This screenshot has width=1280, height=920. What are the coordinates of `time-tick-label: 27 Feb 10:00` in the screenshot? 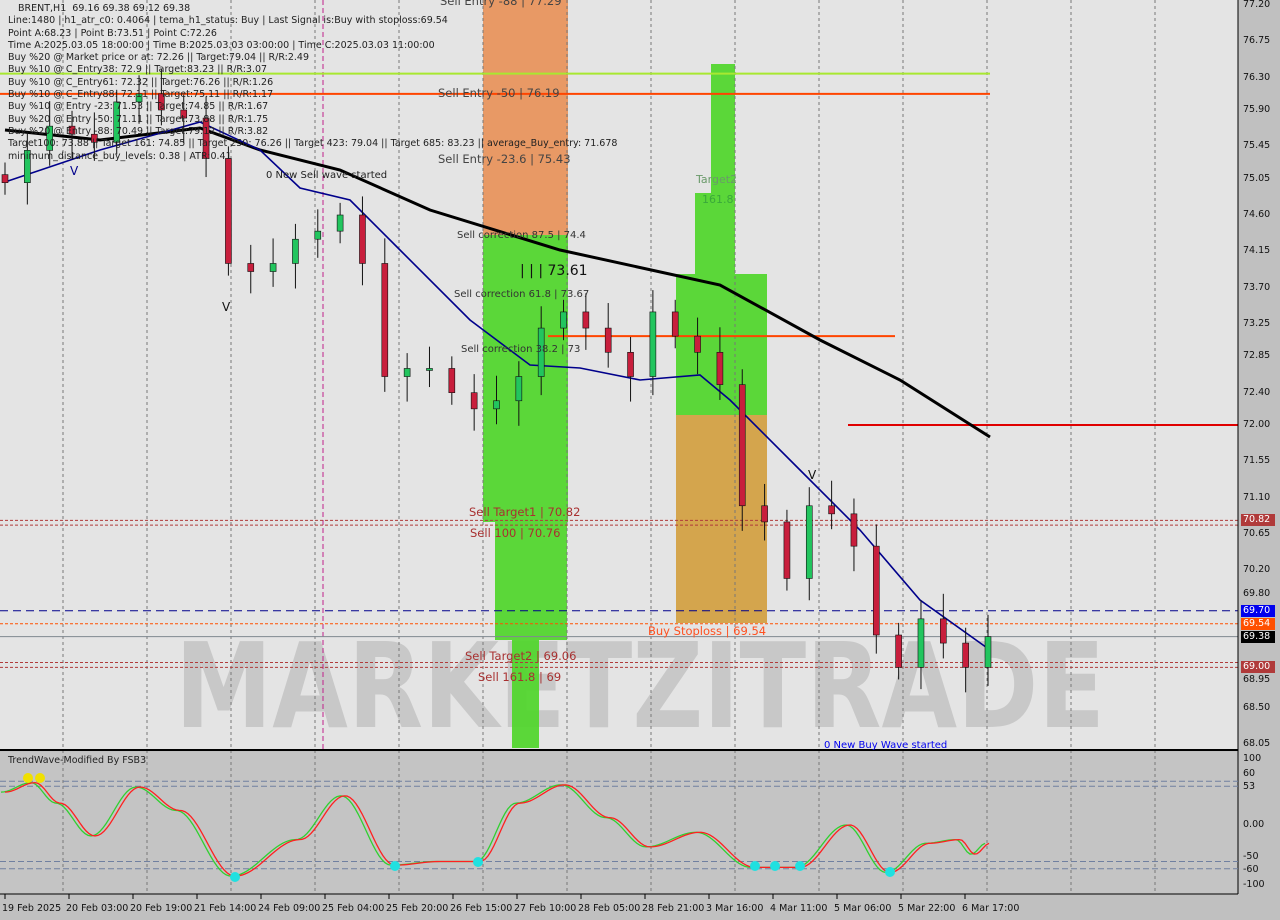 It's located at (545, 908).